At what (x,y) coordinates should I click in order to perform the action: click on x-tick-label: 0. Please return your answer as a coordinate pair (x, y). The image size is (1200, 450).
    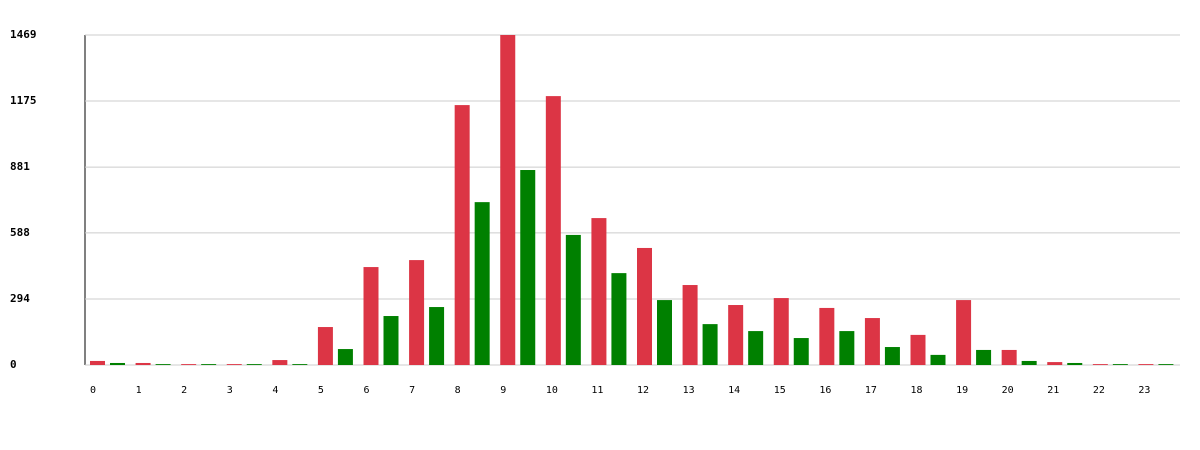
    Looking at the image, I should click on (93, 390).